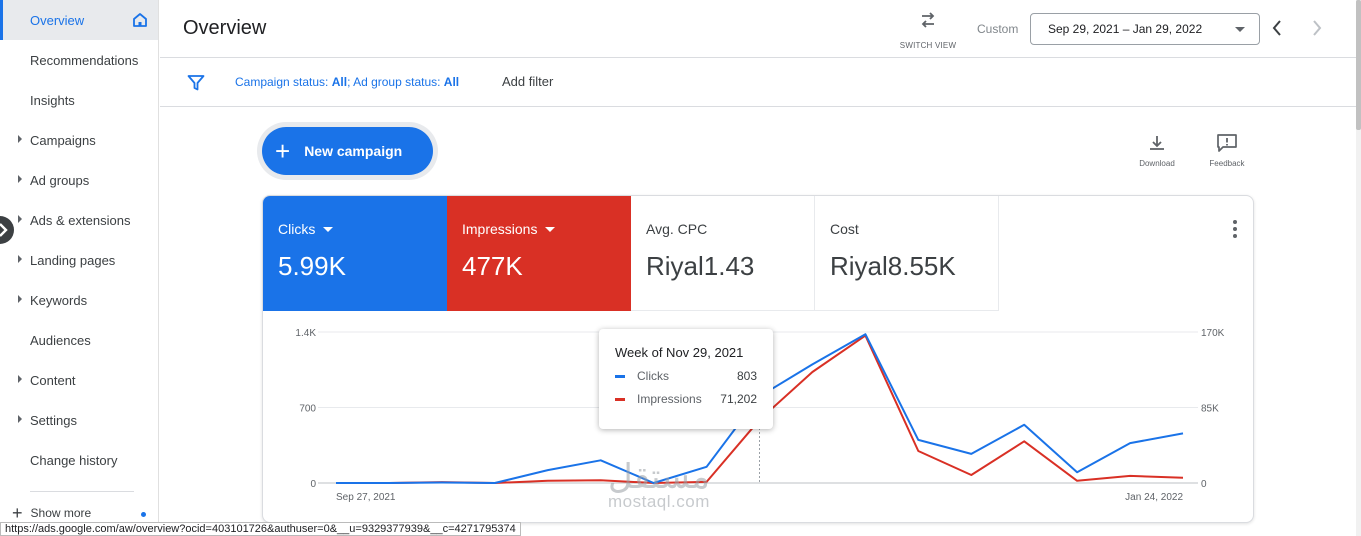  What do you see at coordinates (928, 30) in the screenshot?
I see `switch-view-button: SWITCH VIEW` at bounding box center [928, 30].